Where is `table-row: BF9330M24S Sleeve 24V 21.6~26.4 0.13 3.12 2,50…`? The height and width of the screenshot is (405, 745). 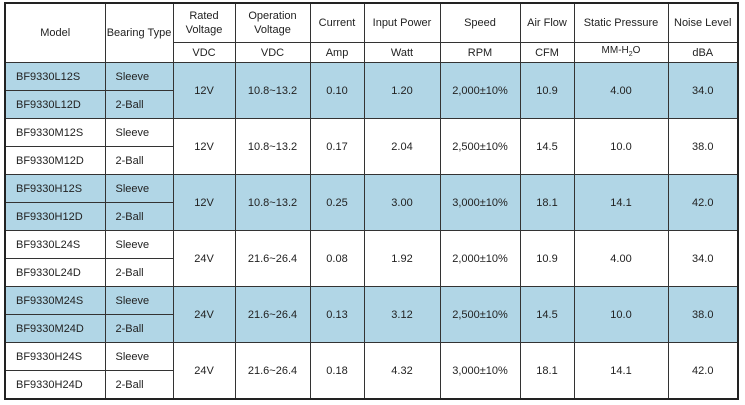 table-row: BF9330M24S Sleeve 24V 21.6~26.4 0.13 3.12 2,50… is located at coordinates (371, 314).